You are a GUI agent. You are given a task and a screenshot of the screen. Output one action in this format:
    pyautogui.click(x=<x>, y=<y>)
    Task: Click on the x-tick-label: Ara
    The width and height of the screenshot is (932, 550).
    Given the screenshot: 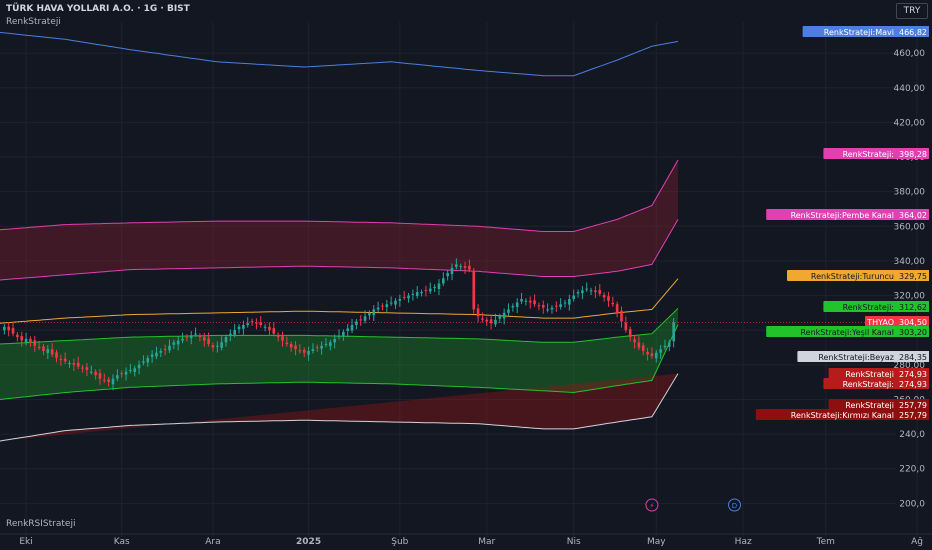 What is the action you would take?
    pyautogui.click(x=212, y=542)
    